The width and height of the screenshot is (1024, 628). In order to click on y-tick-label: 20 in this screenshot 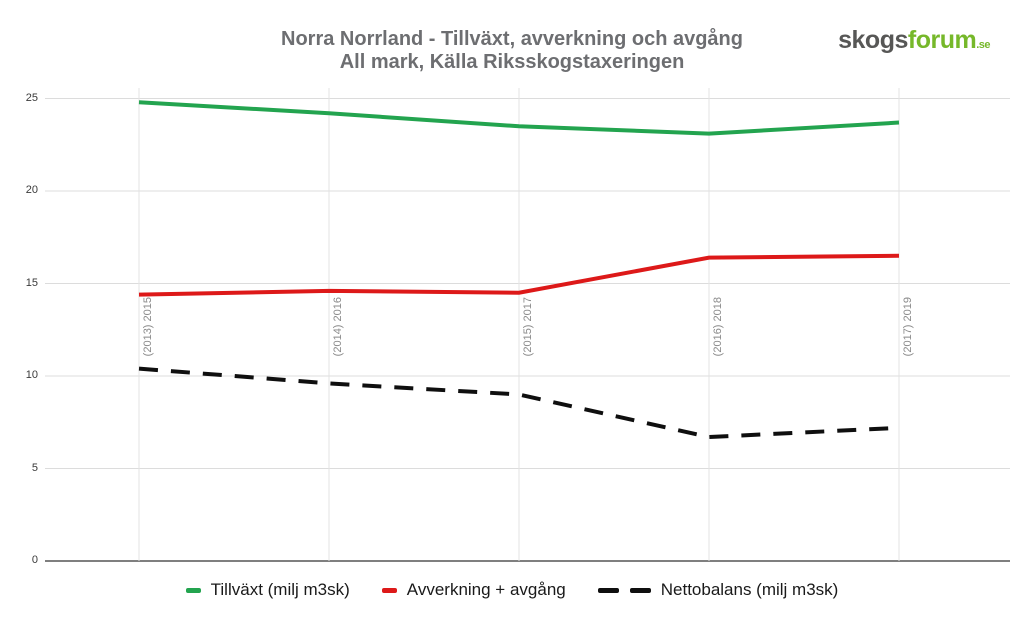, I will do `click(31, 190)`.